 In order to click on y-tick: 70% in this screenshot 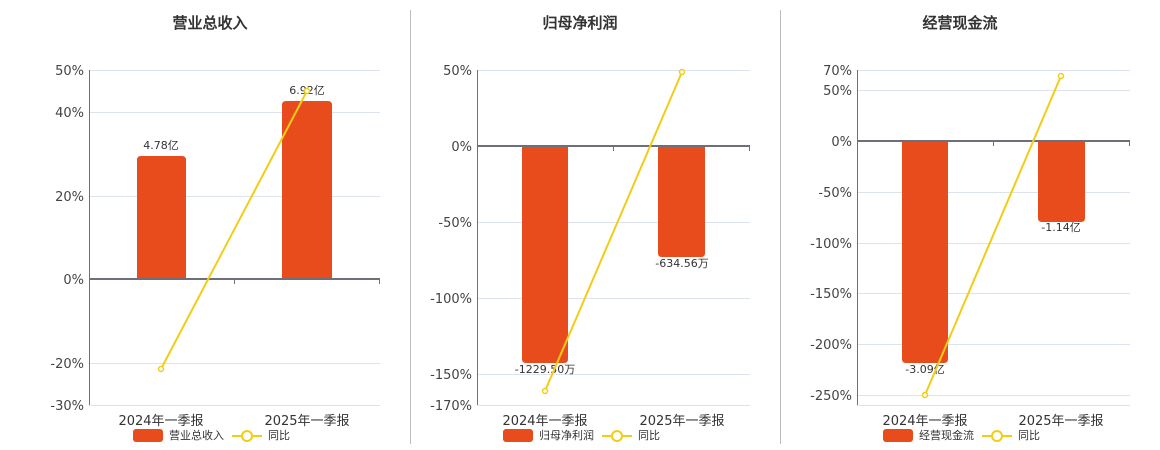, I will do `click(837, 71)`.